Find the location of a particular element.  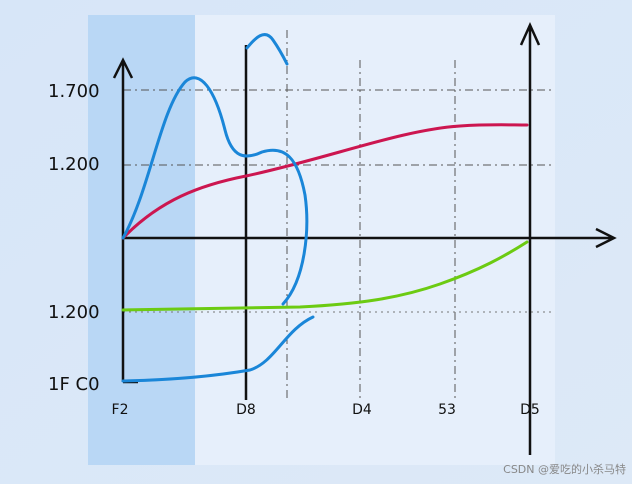

x-label: D8 is located at coordinates (246, 410).